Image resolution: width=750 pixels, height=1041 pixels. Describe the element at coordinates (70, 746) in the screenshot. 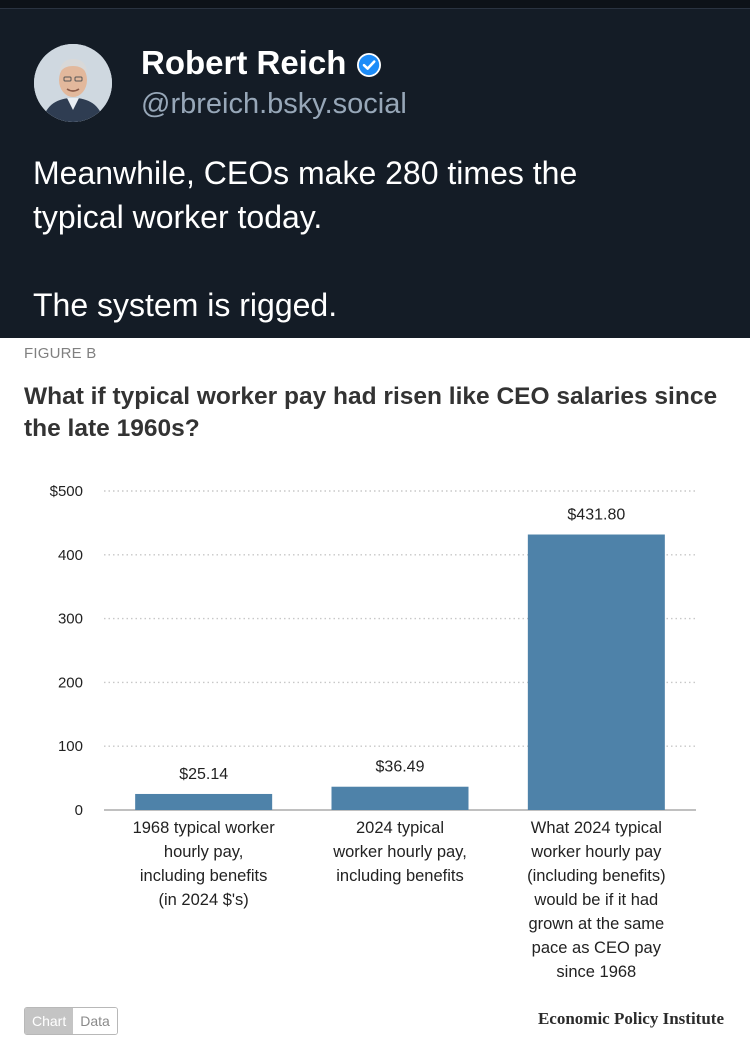

I see `y-tick-label: 100` at that location.